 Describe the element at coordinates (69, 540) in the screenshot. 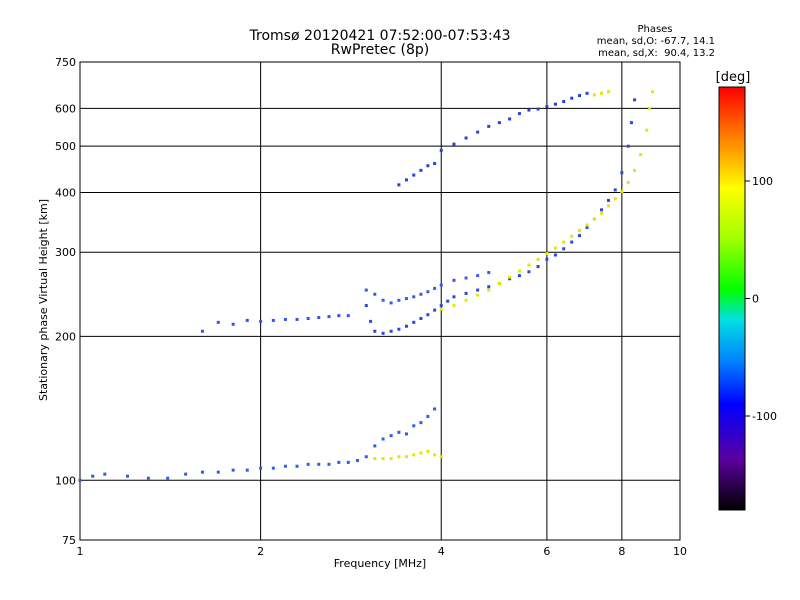

I see `y-tick-label: 75` at that location.